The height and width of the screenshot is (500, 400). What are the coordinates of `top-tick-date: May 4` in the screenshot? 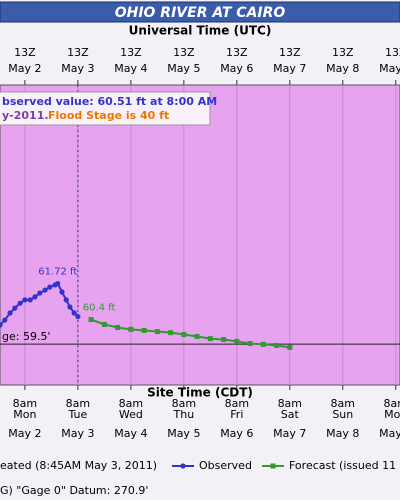 It's located at (130, 68).